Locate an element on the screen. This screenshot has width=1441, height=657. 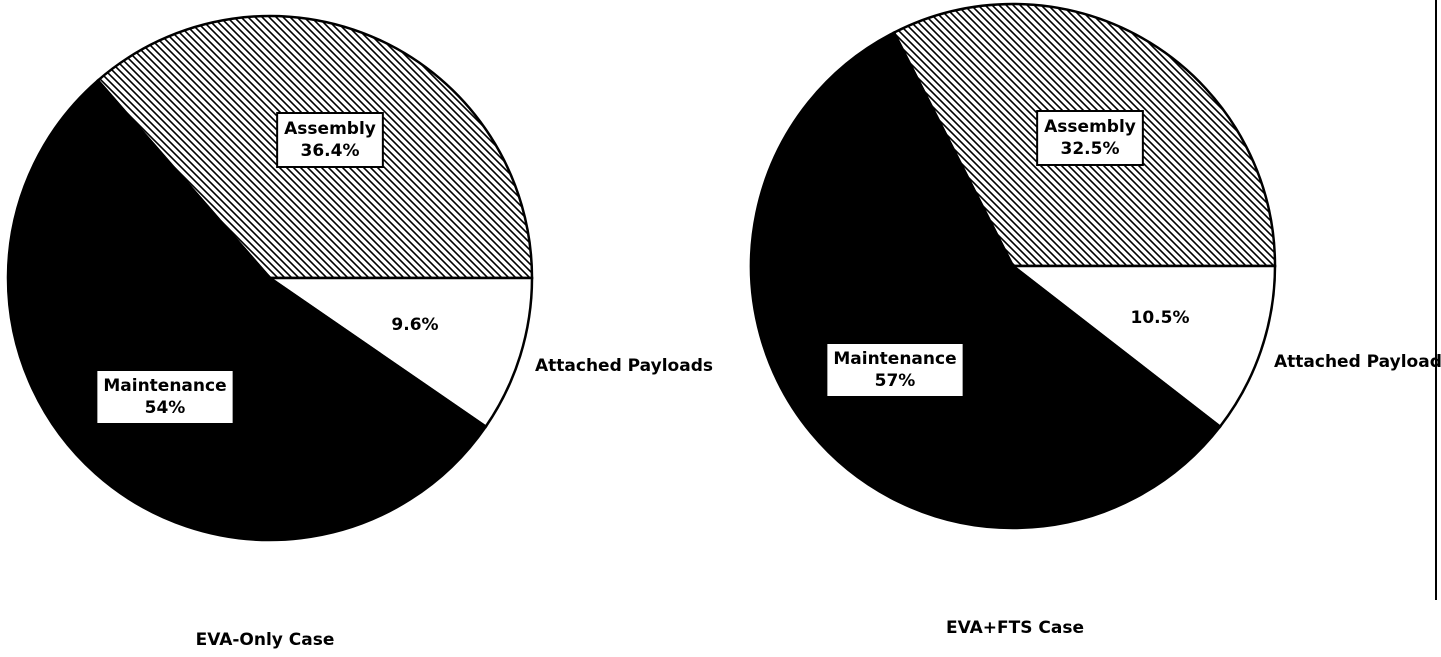
value-label: 54% is located at coordinates (165, 408).